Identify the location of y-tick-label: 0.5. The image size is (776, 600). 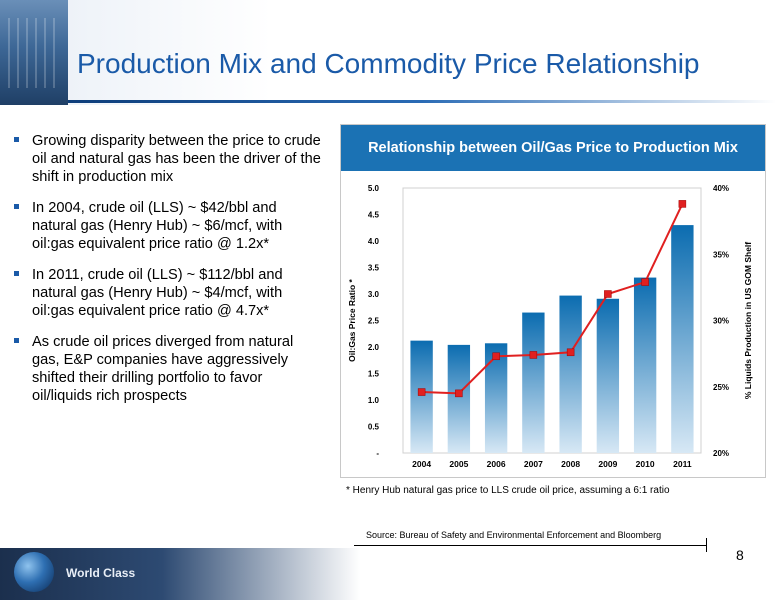
(374, 427).